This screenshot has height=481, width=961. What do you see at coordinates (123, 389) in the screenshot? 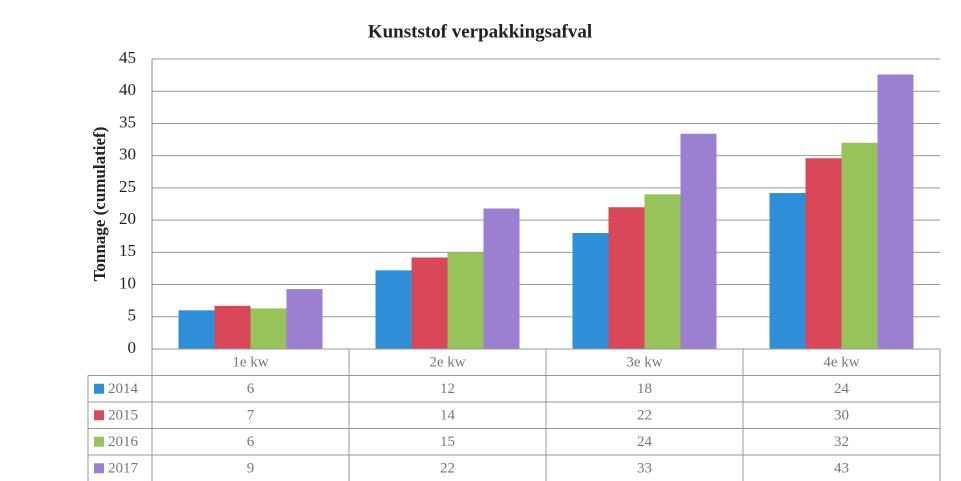
I see `legend-label: 2014` at bounding box center [123, 389].